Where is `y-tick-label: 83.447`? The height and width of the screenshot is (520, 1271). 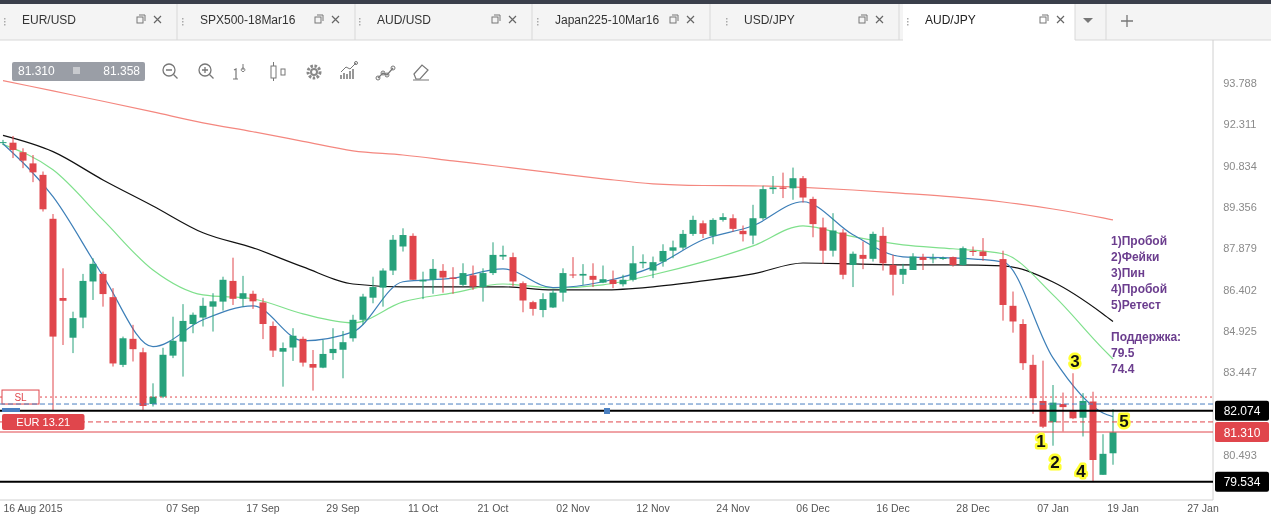 y-tick-label: 83.447 is located at coordinates (1240, 372).